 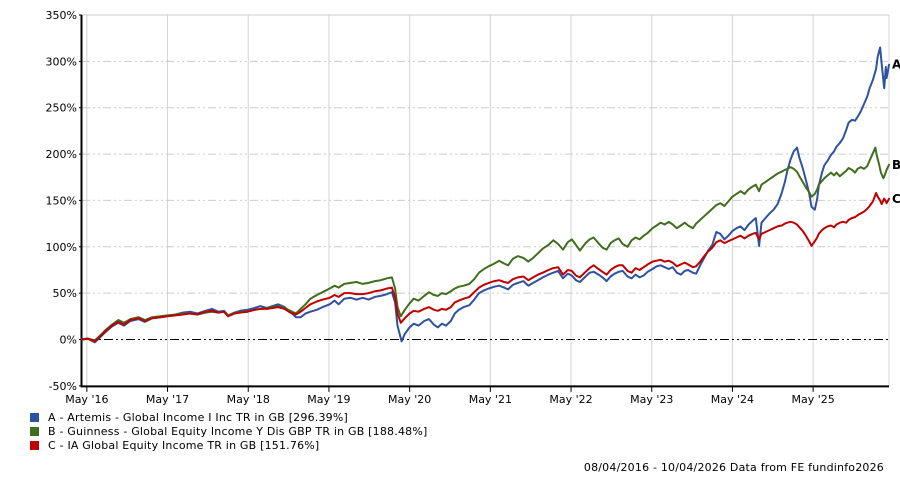 What do you see at coordinates (63, 386) in the screenshot?
I see `y-axis-tick-label: -50%` at bounding box center [63, 386].